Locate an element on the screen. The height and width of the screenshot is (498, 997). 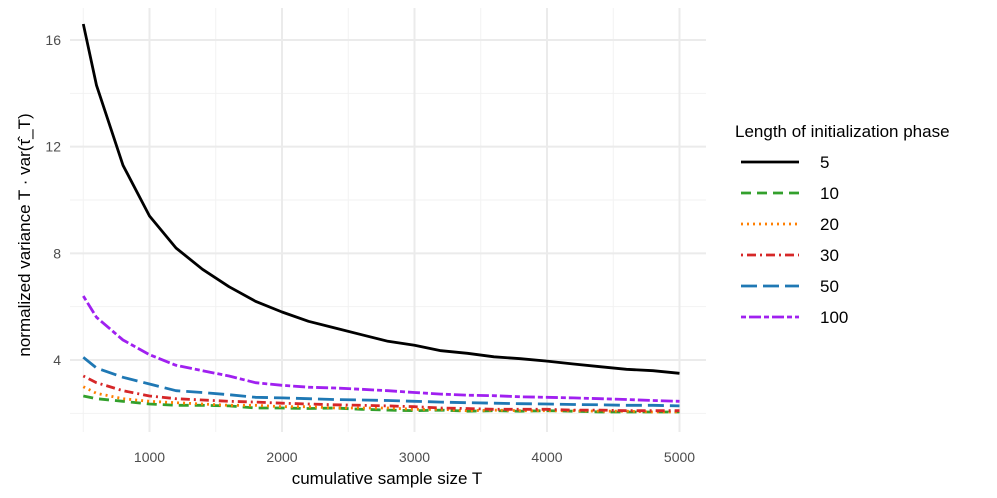
legend-label-5: 5 is located at coordinates (824, 162).